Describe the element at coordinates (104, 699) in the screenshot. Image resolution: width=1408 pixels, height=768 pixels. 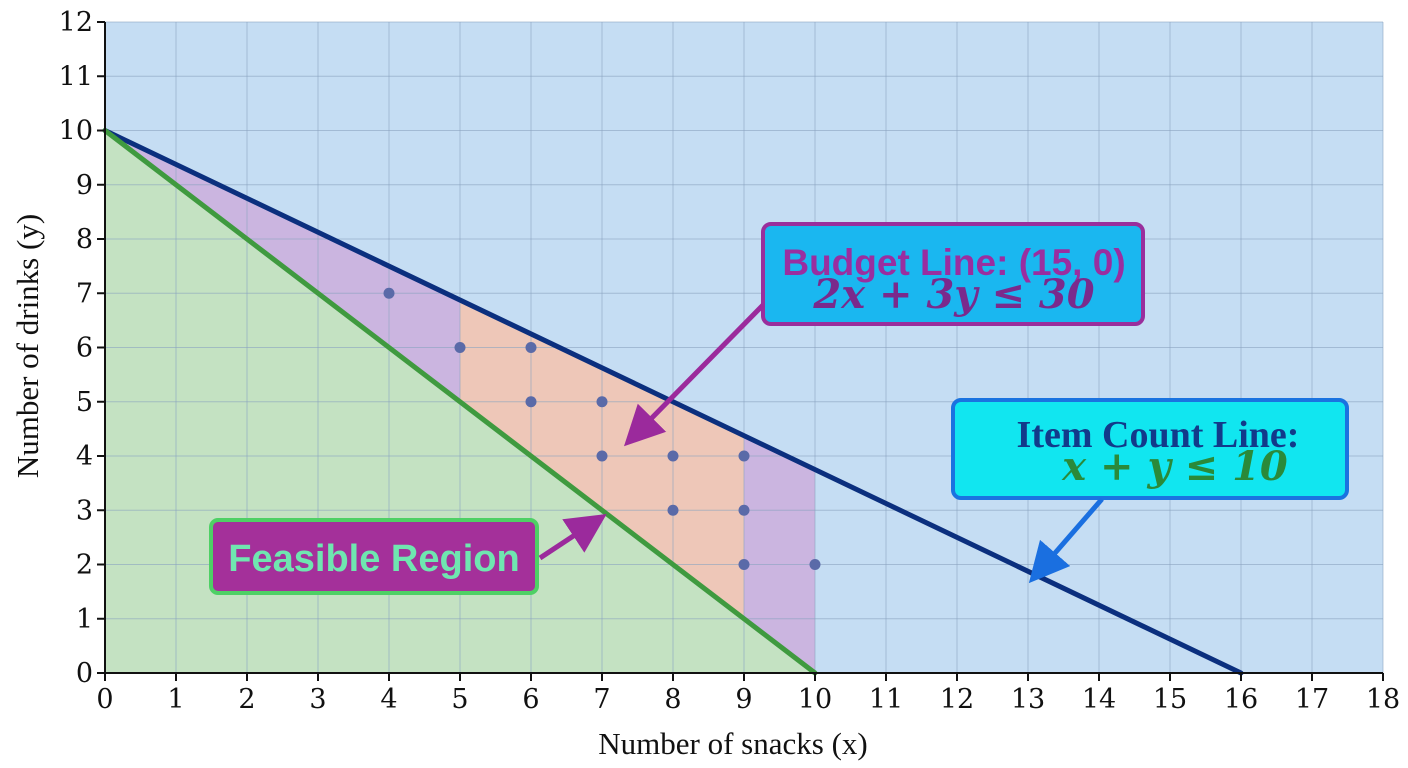
I see `x-tick-label-0: 0` at that location.